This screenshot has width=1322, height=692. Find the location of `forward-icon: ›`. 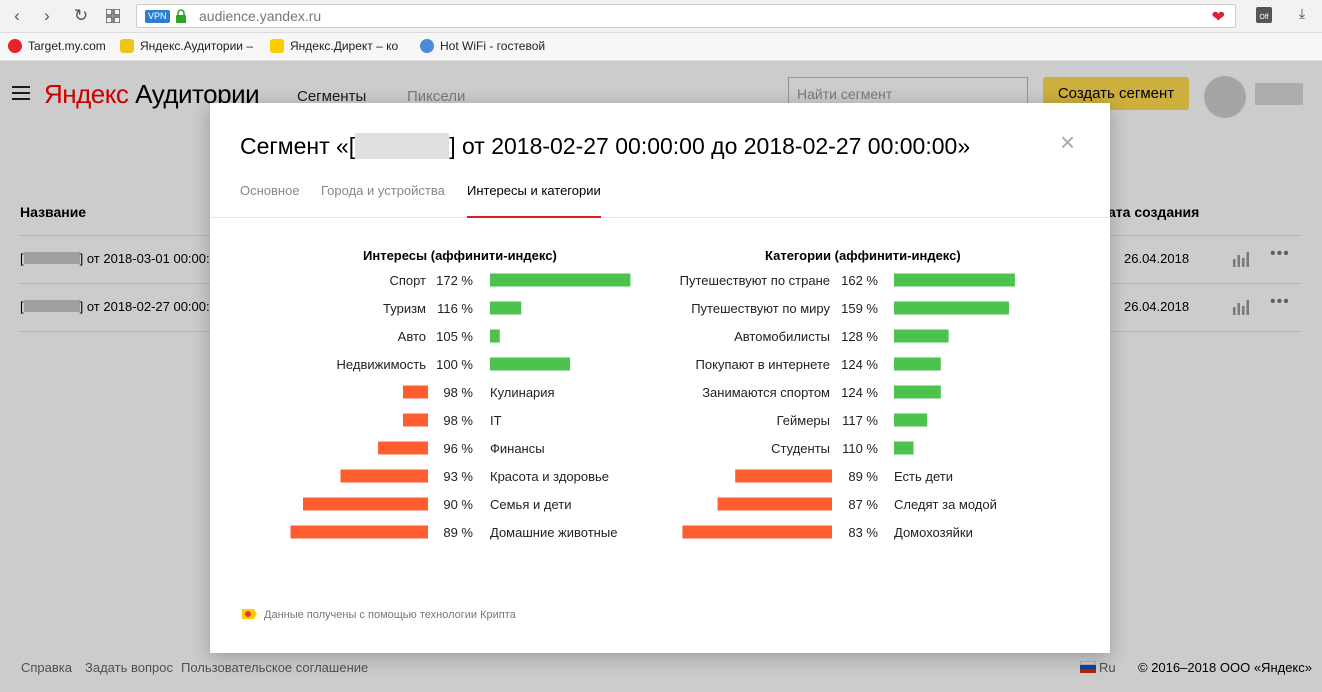

forward-icon: › is located at coordinates (47, 15).